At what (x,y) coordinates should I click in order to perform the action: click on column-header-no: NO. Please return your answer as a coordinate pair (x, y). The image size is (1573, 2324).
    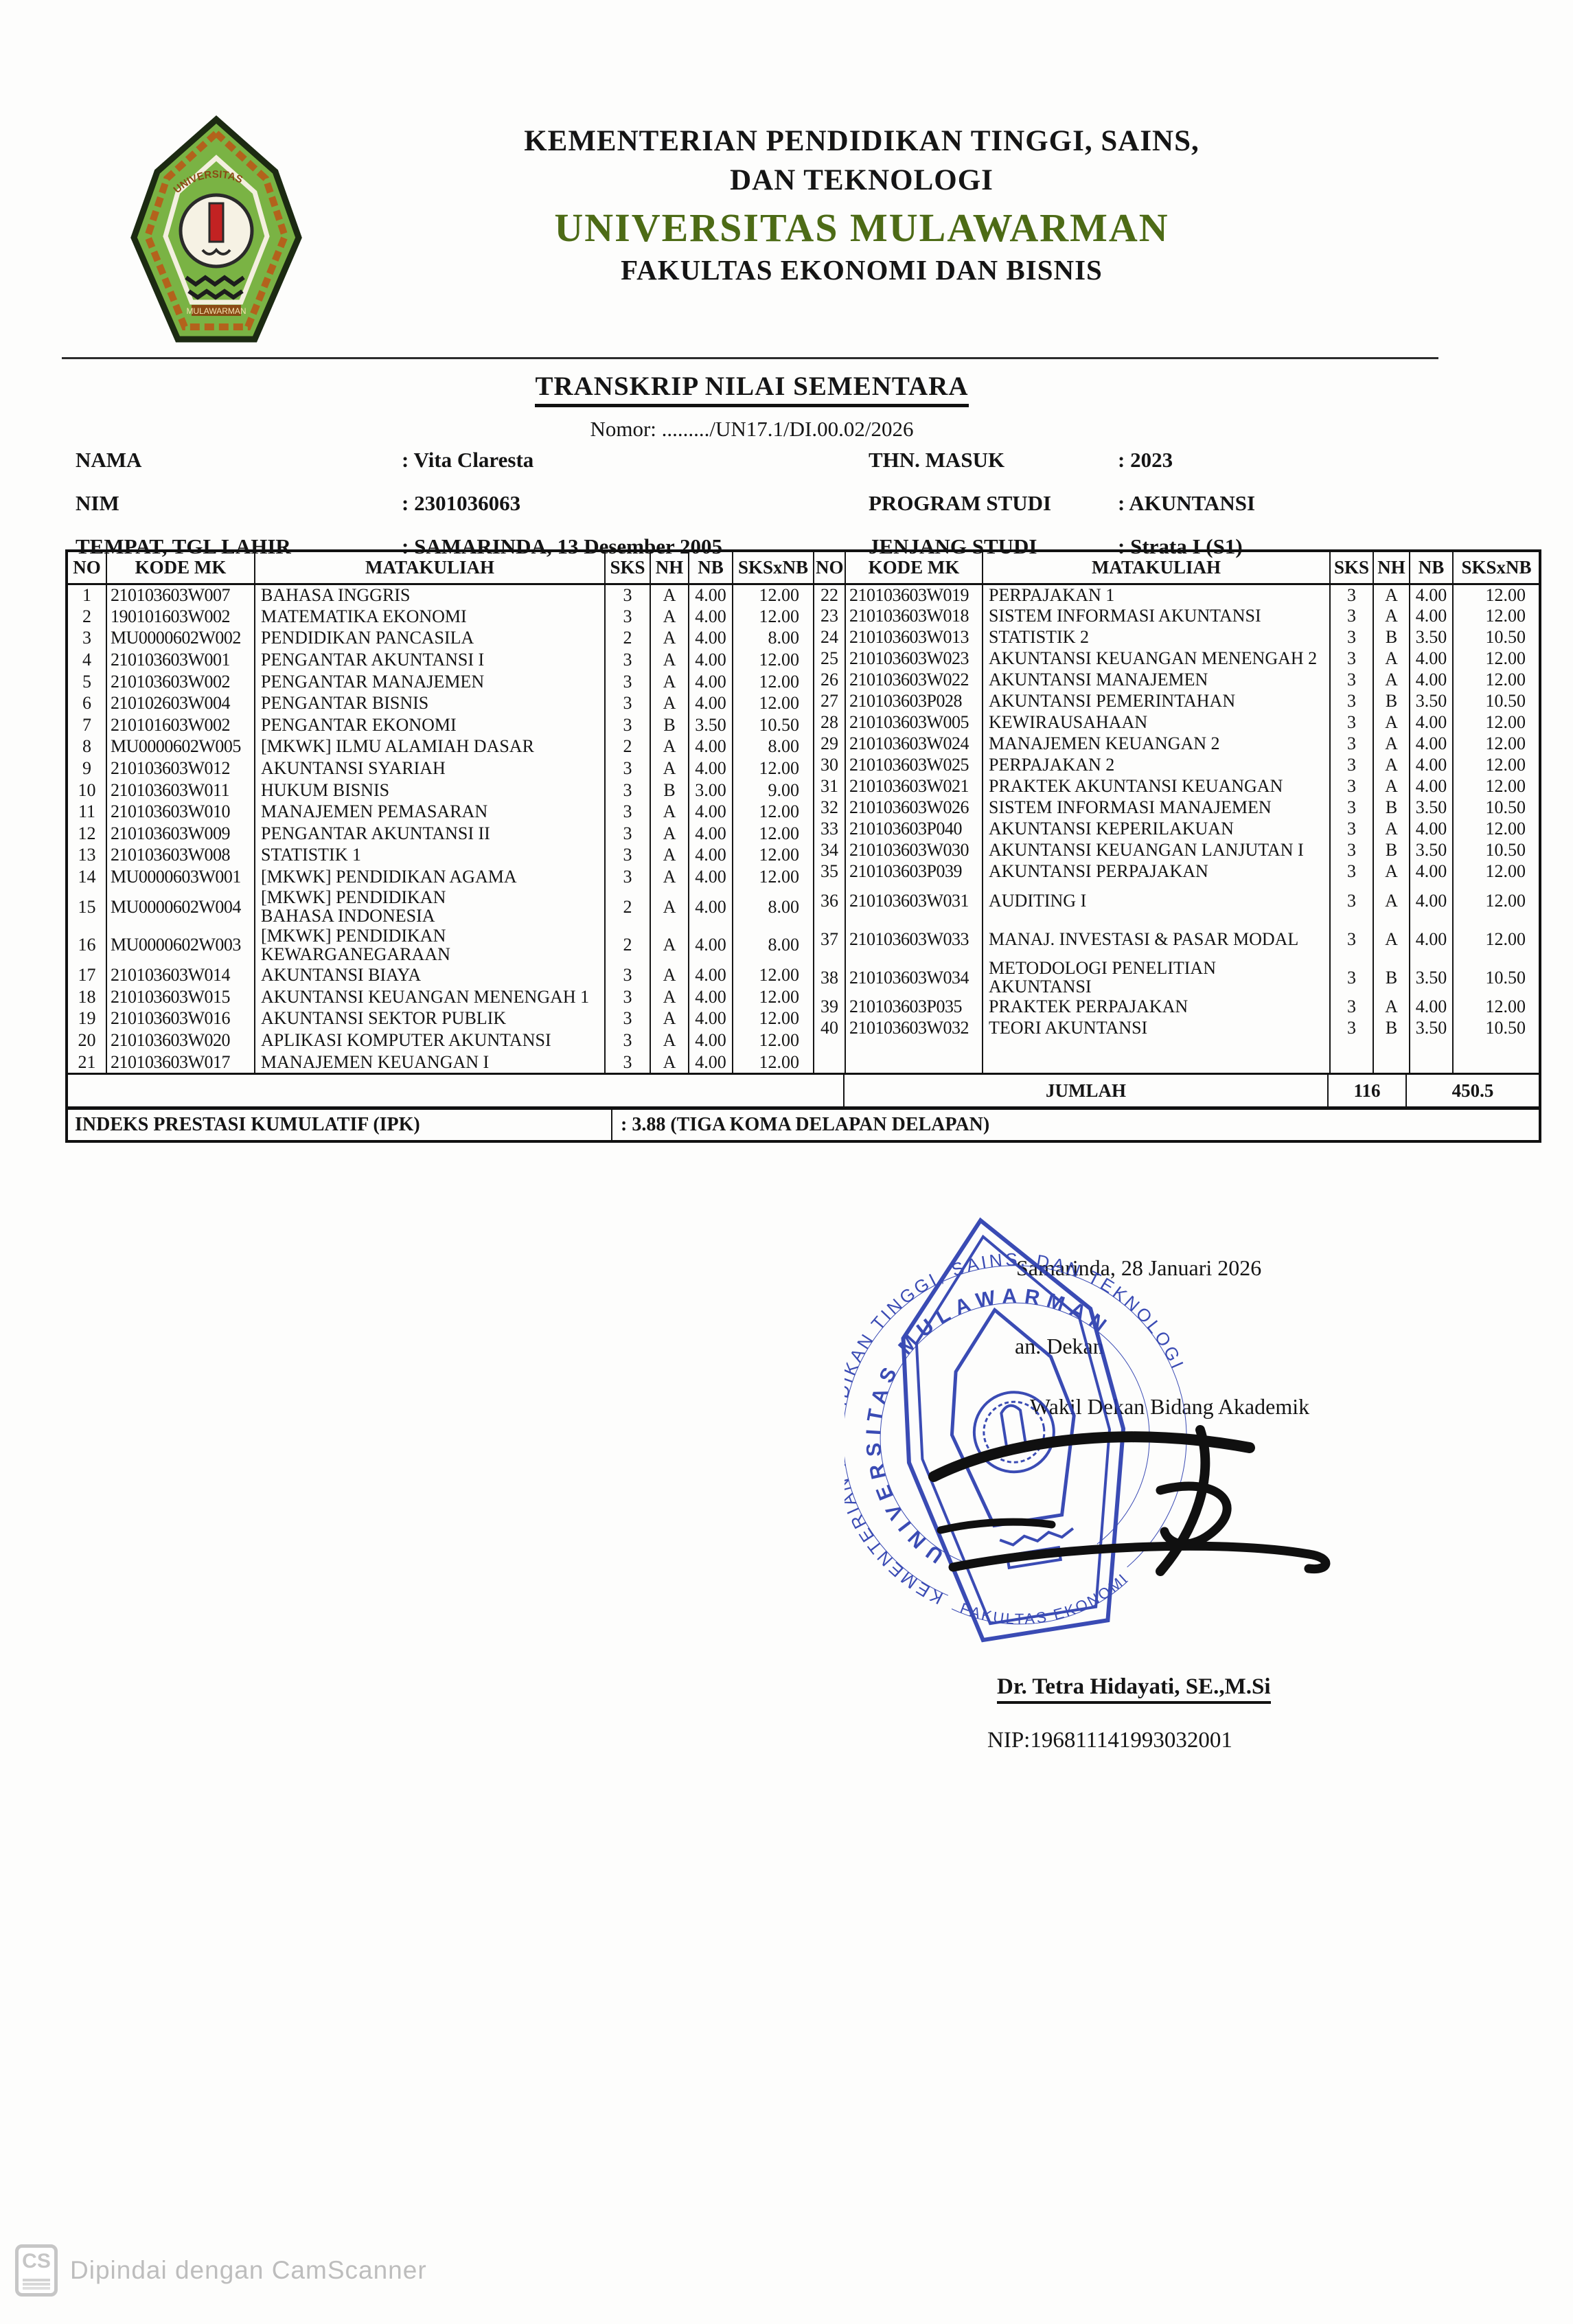
    Looking at the image, I should click on (829, 568).